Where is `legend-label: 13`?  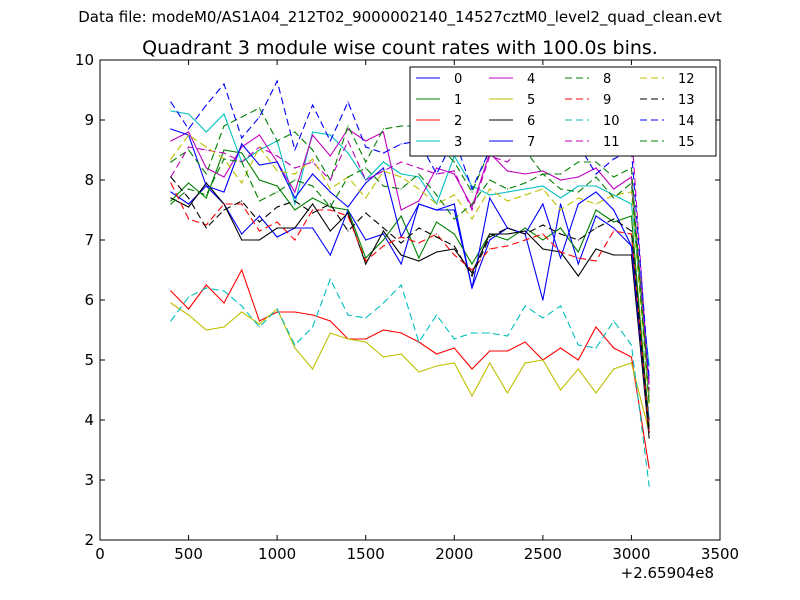 legend-label: 13 is located at coordinates (686, 100).